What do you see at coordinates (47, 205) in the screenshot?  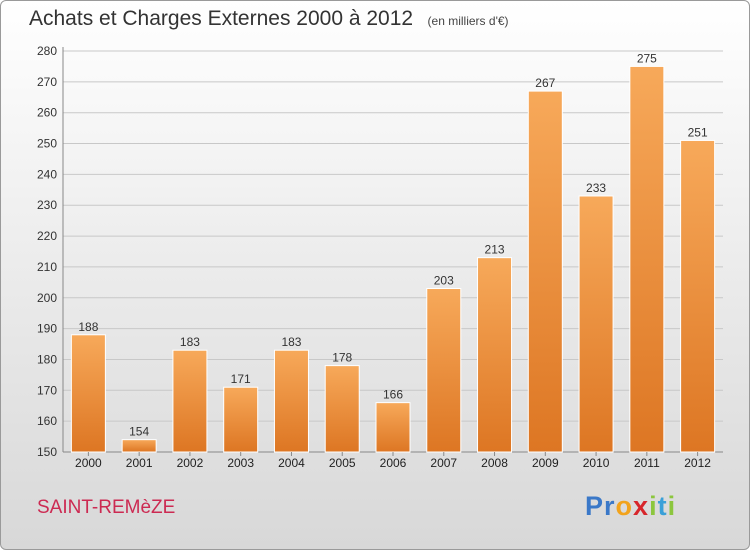 I see `y-tick-label: 230` at bounding box center [47, 205].